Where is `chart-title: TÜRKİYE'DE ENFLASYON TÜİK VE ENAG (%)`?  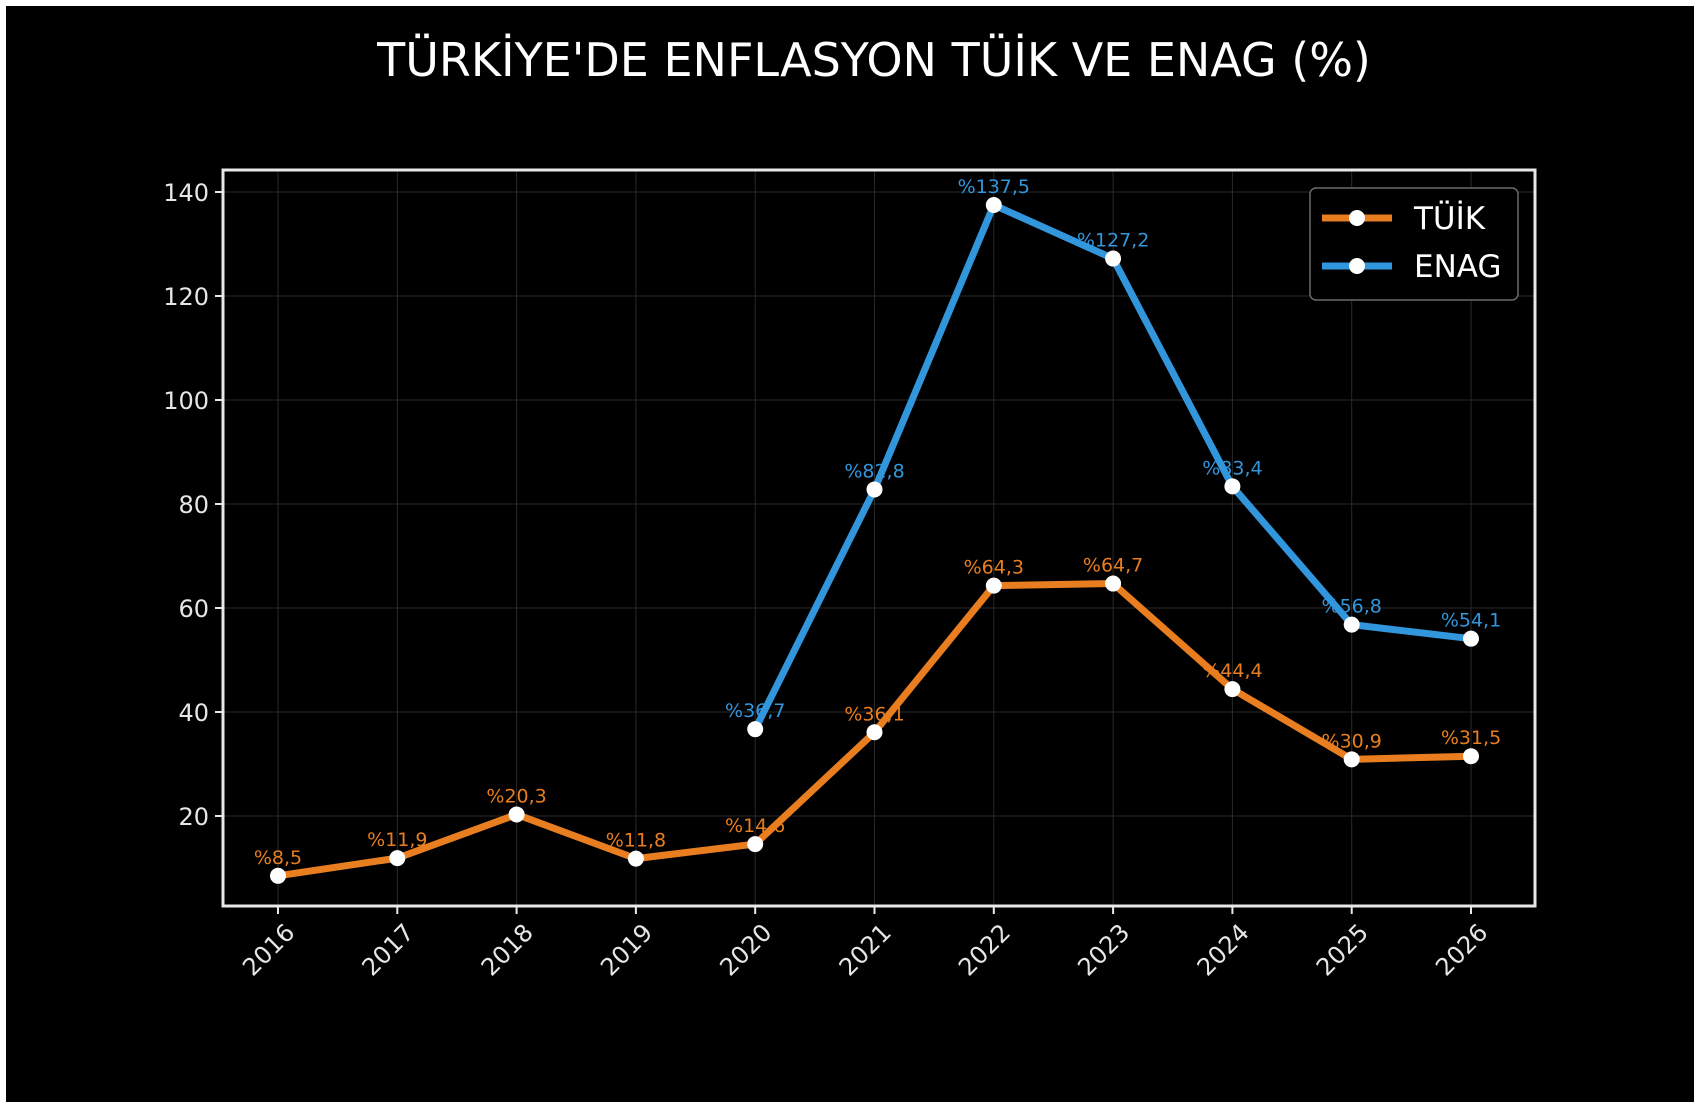
chart-title: TÜRKİYE'DE ENFLASYON TÜİK VE ENAG (%) is located at coordinates (873, 60).